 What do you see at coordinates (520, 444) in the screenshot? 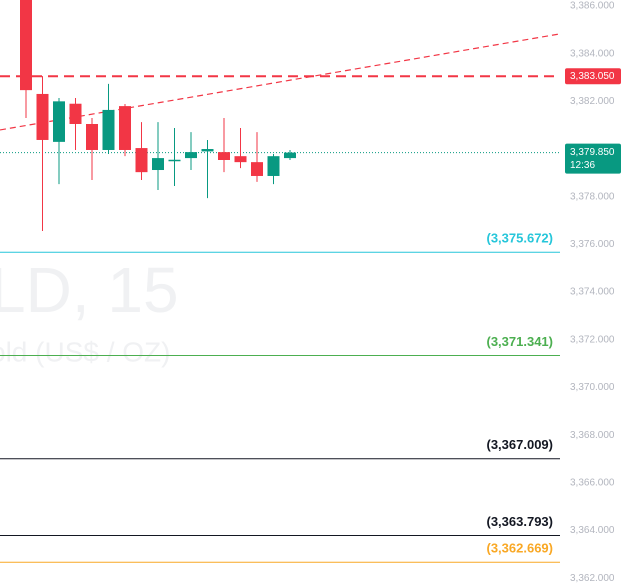
I see `level-label: (3,367.009)` at bounding box center [520, 444].